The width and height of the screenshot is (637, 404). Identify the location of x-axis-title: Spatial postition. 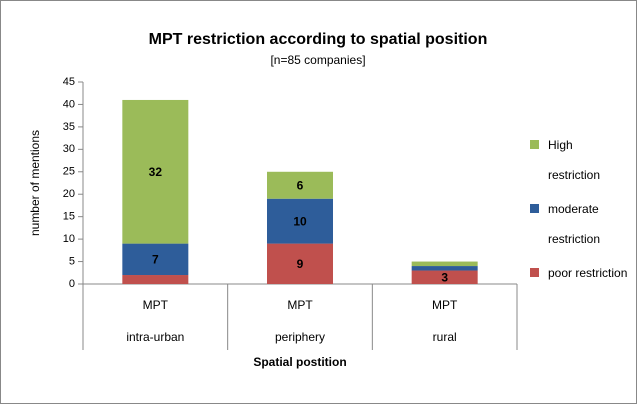
(299, 362).